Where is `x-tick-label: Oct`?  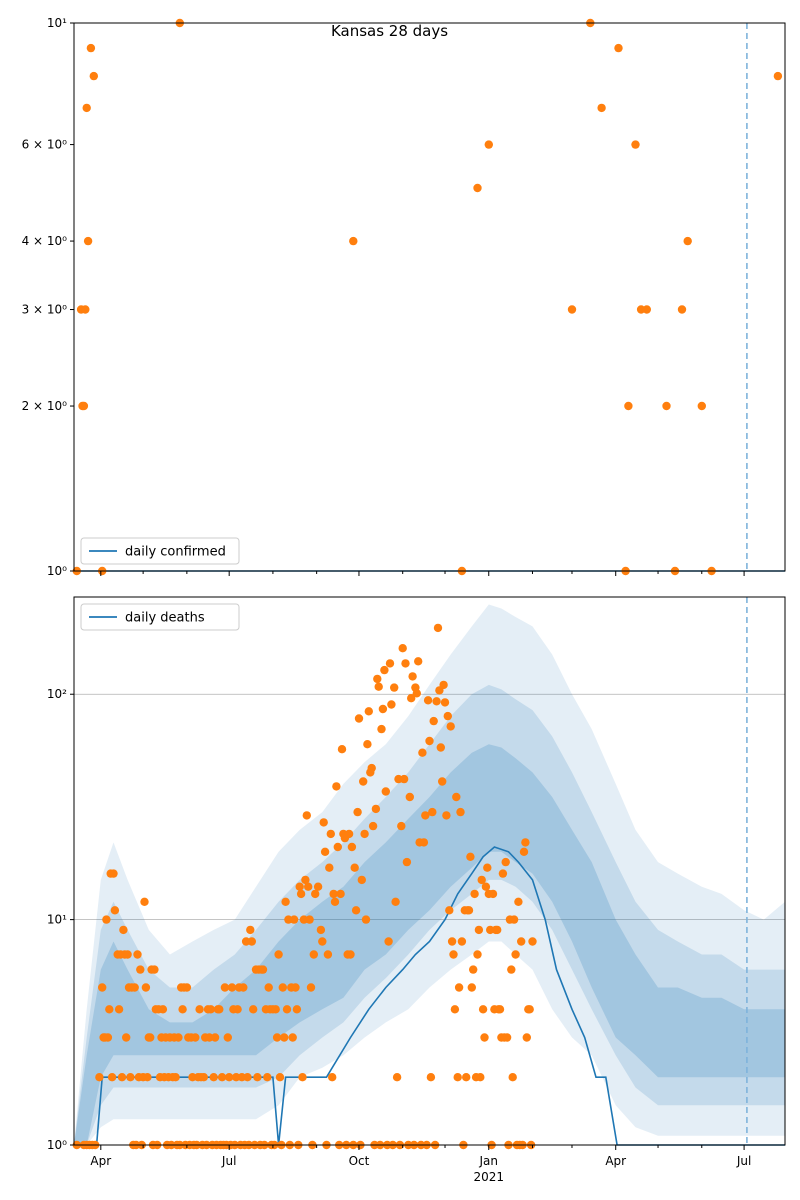
x-tick-label: Oct is located at coordinates (359, 1161).